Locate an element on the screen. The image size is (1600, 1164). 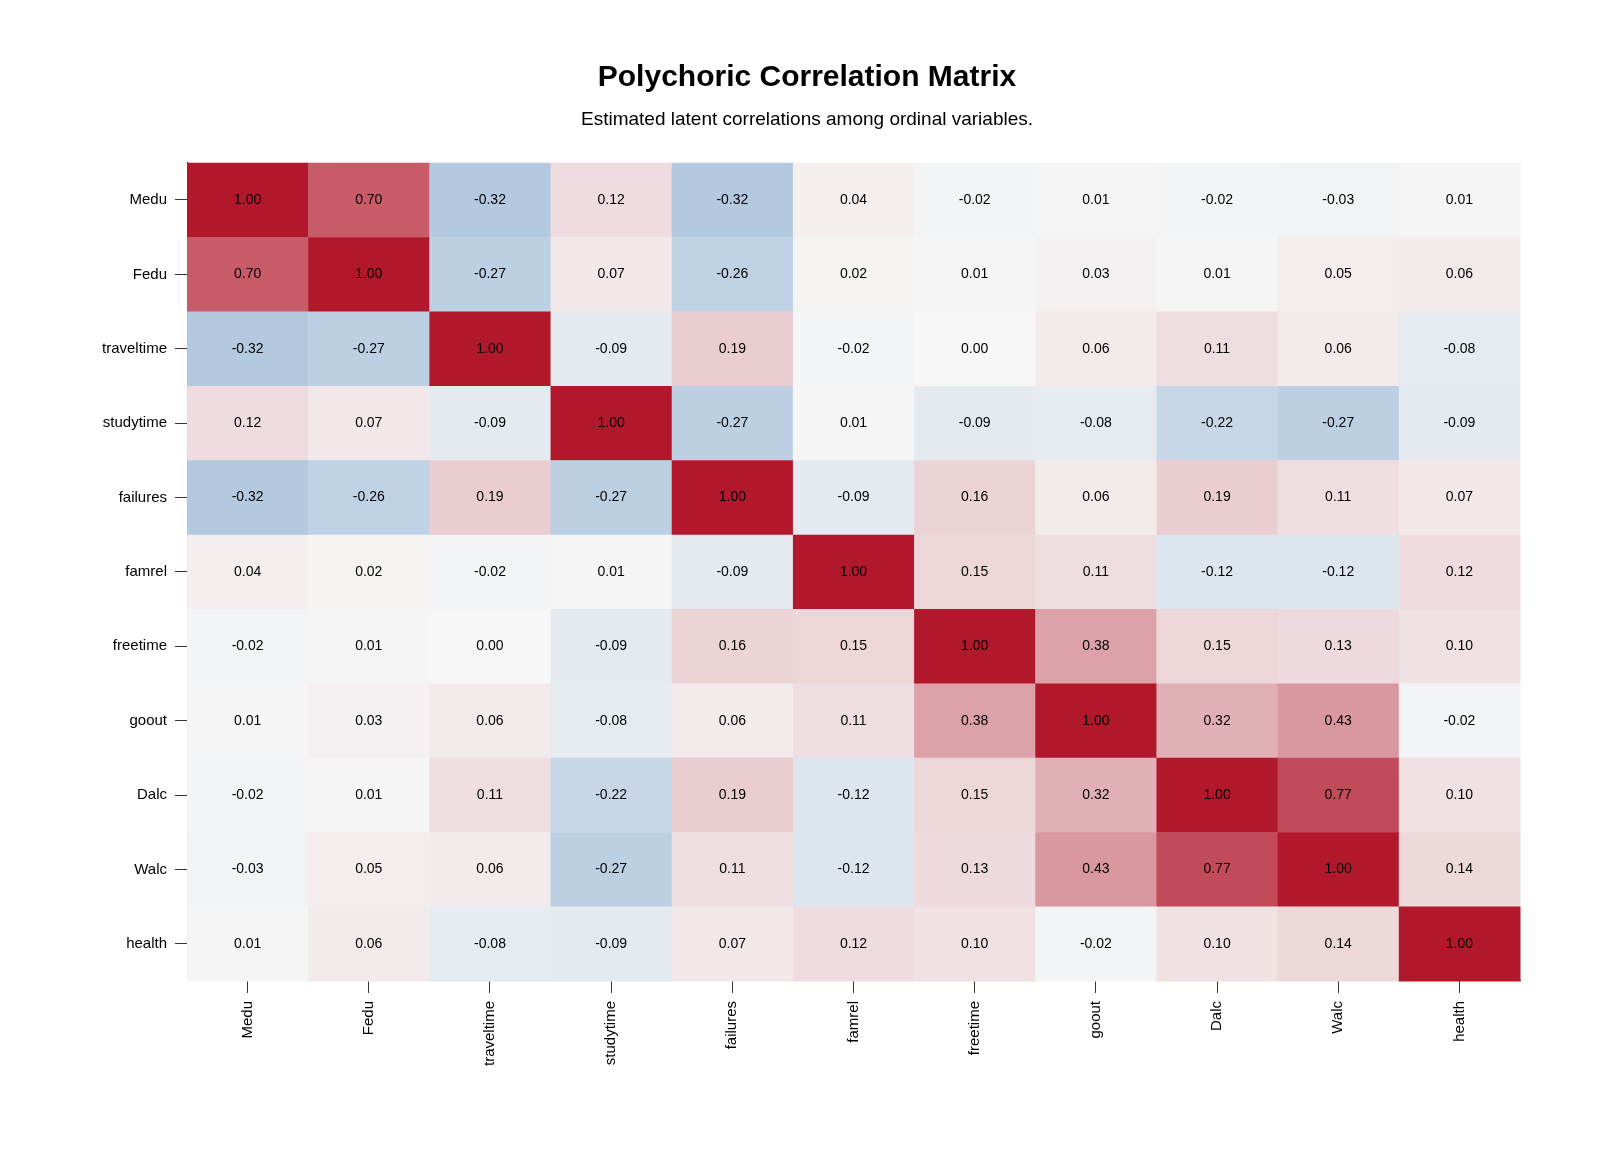
y-tick-label: health is located at coordinates (147, 942).